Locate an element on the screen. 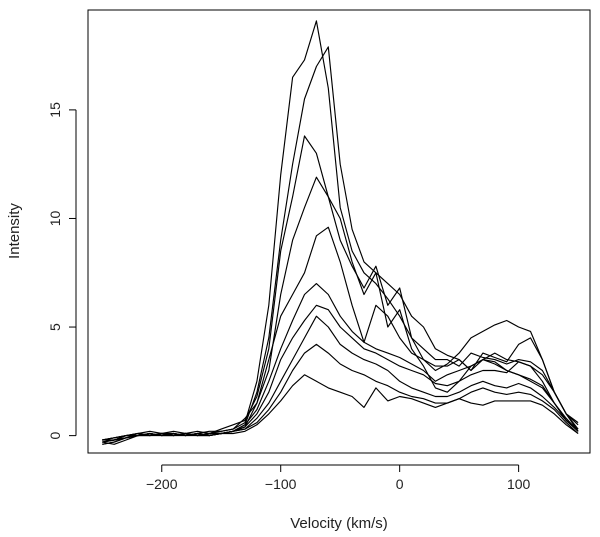  x-tick-label: −100 is located at coordinates (281, 484).